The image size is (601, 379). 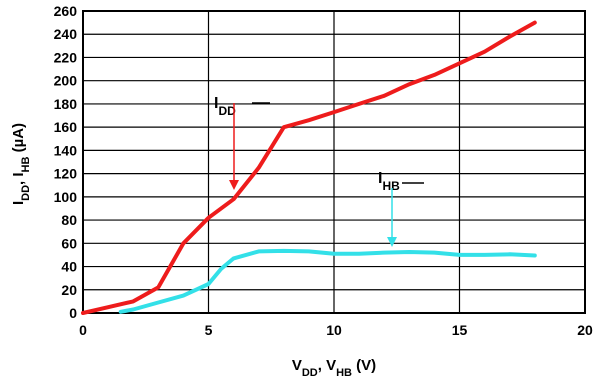 What do you see at coordinates (66, 150) in the screenshot?
I see `y-tick-label: 140` at bounding box center [66, 150].